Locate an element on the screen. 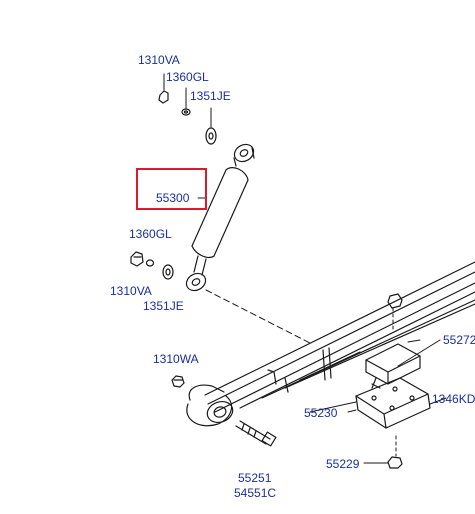 The image size is (475, 514). upper-mount-hardware is located at coordinates (187, 109).